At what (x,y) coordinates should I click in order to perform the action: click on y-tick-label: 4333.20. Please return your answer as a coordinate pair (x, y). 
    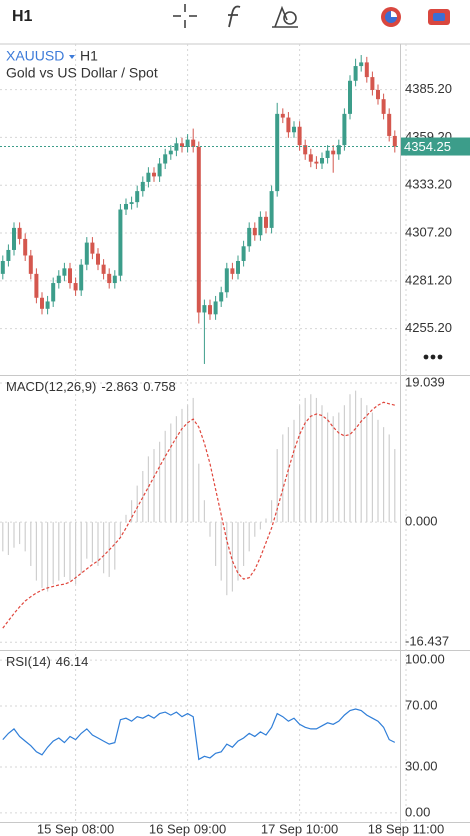
    Looking at the image, I should click on (428, 184).